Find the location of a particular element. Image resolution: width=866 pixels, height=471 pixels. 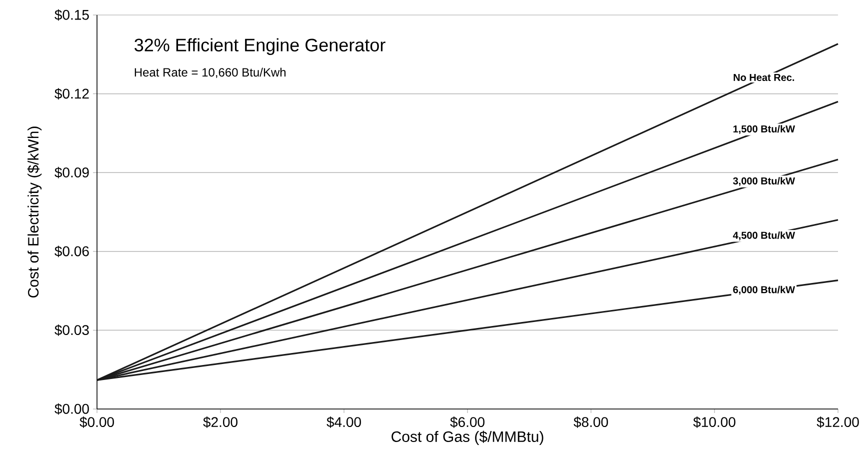

series-label: 4,500 Btu/kW is located at coordinates (764, 236).